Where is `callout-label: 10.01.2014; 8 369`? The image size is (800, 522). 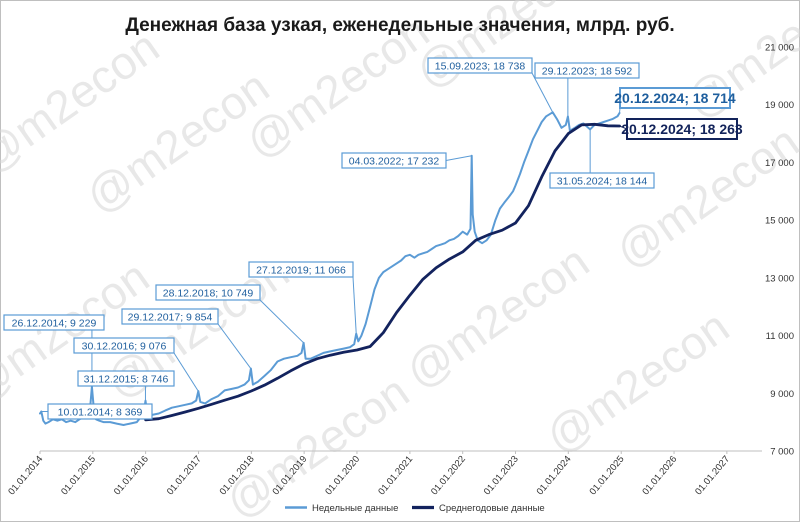 callout-label: 10.01.2014; 8 369 is located at coordinates (100, 412).